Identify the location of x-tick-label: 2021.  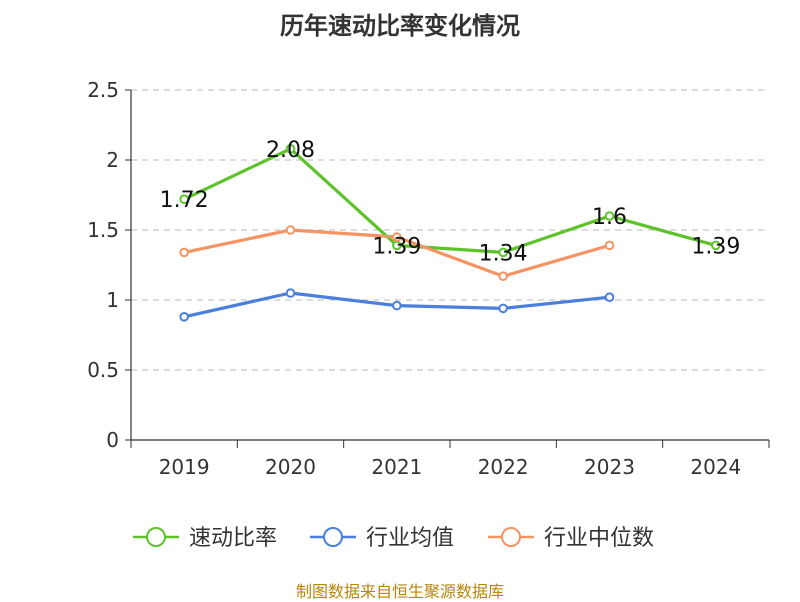
(396, 467).